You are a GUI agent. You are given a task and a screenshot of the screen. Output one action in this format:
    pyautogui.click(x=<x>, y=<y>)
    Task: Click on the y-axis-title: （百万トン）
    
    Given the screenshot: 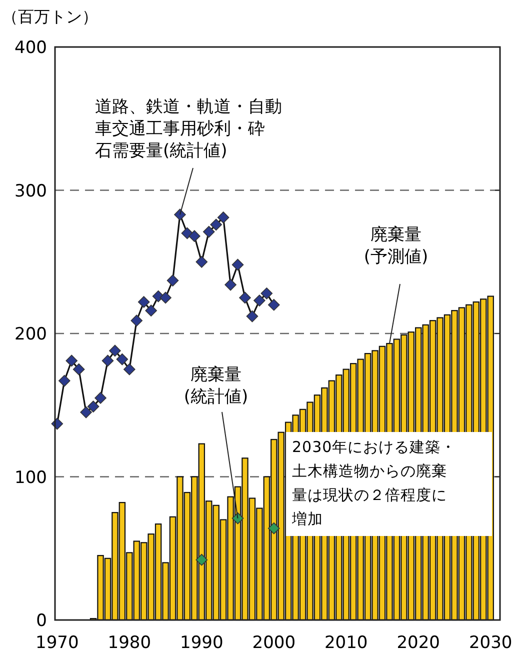 What is the action you would take?
    pyautogui.click(x=50, y=16)
    